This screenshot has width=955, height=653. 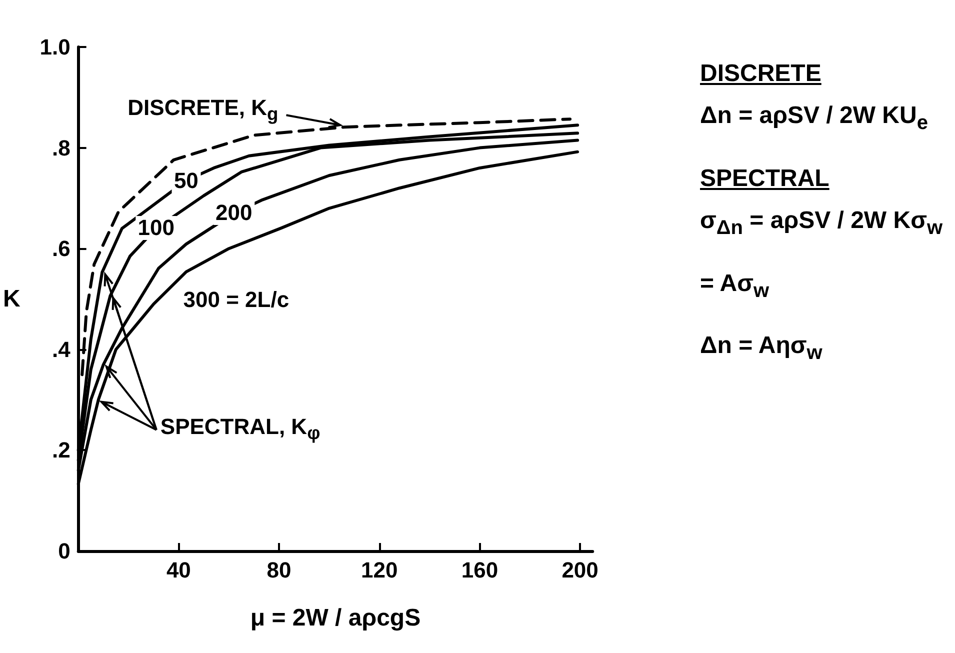 I want to click on text: σ$_{Δn}$ = aρSV / 2W Kσ$_{w}$, so click(x=822, y=223).